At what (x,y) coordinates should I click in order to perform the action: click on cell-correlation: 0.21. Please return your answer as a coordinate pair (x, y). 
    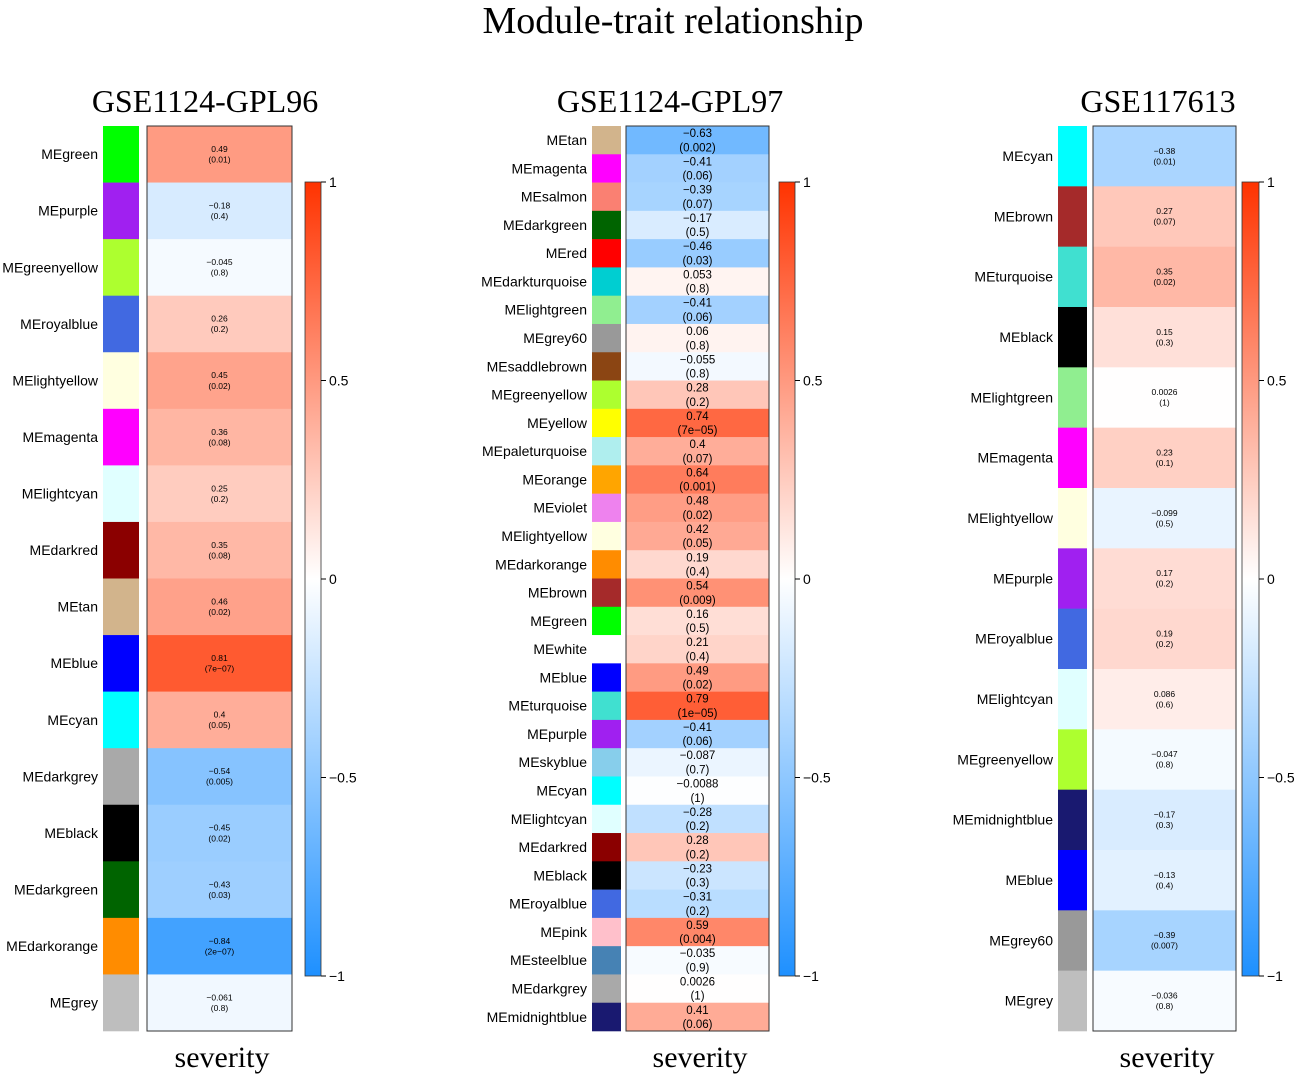
    Looking at the image, I should click on (697, 643).